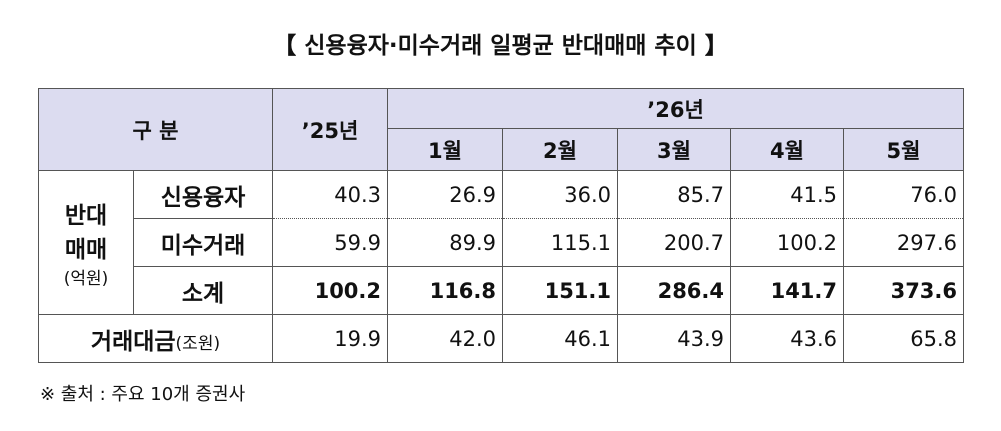 The width and height of the screenshot is (1001, 431). What do you see at coordinates (674, 290) in the screenshot?
I see `cell-value: 286.4` at bounding box center [674, 290].